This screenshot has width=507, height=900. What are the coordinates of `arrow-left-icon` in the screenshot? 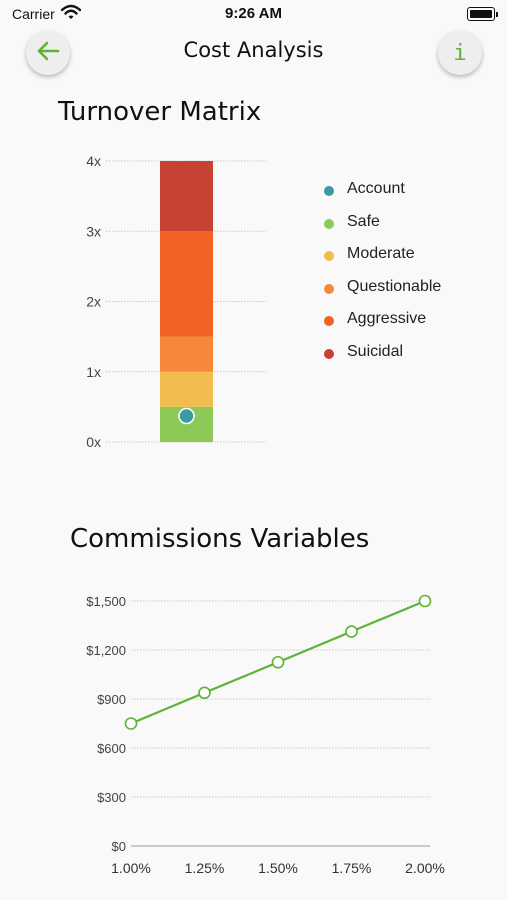 It's located at (48, 53).